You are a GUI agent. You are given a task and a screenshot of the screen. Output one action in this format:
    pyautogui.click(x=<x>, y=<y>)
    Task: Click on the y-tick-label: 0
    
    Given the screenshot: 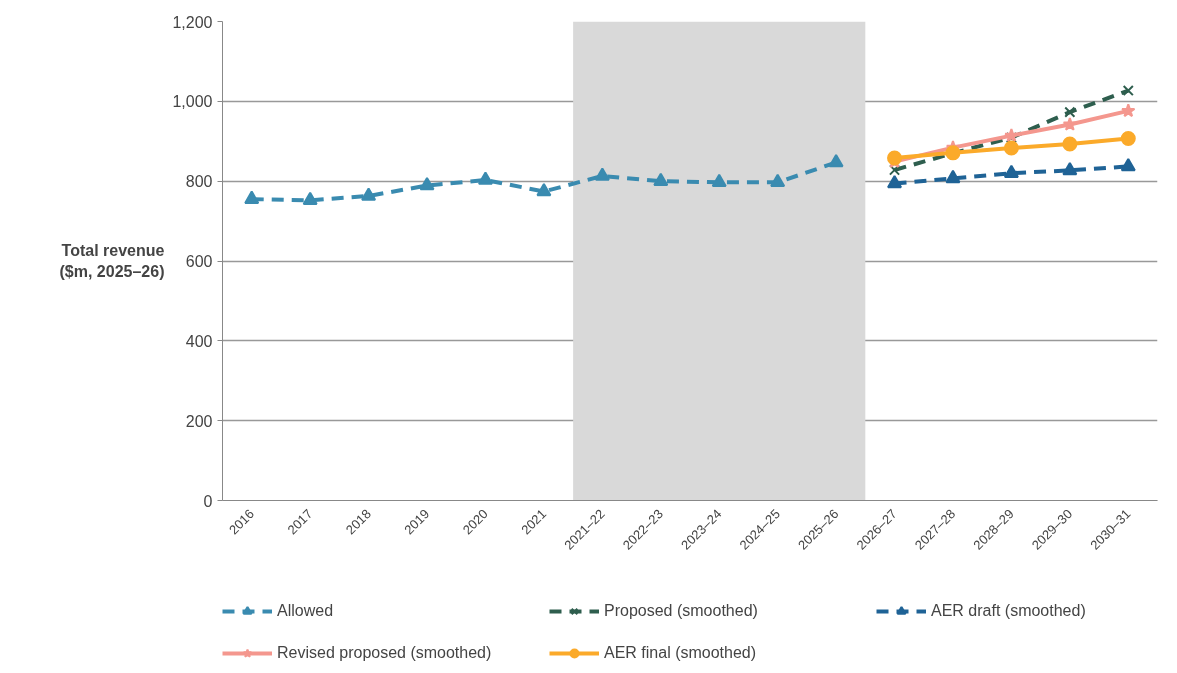 What is the action you would take?
    pyautogui.click(x=208, y=501)
    